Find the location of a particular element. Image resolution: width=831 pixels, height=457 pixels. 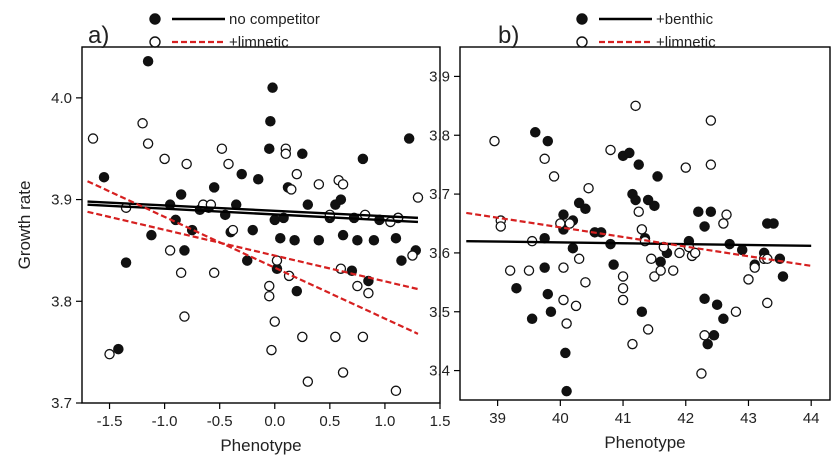

x-tick-label: -1.5 is located at coordinates (110, 421).